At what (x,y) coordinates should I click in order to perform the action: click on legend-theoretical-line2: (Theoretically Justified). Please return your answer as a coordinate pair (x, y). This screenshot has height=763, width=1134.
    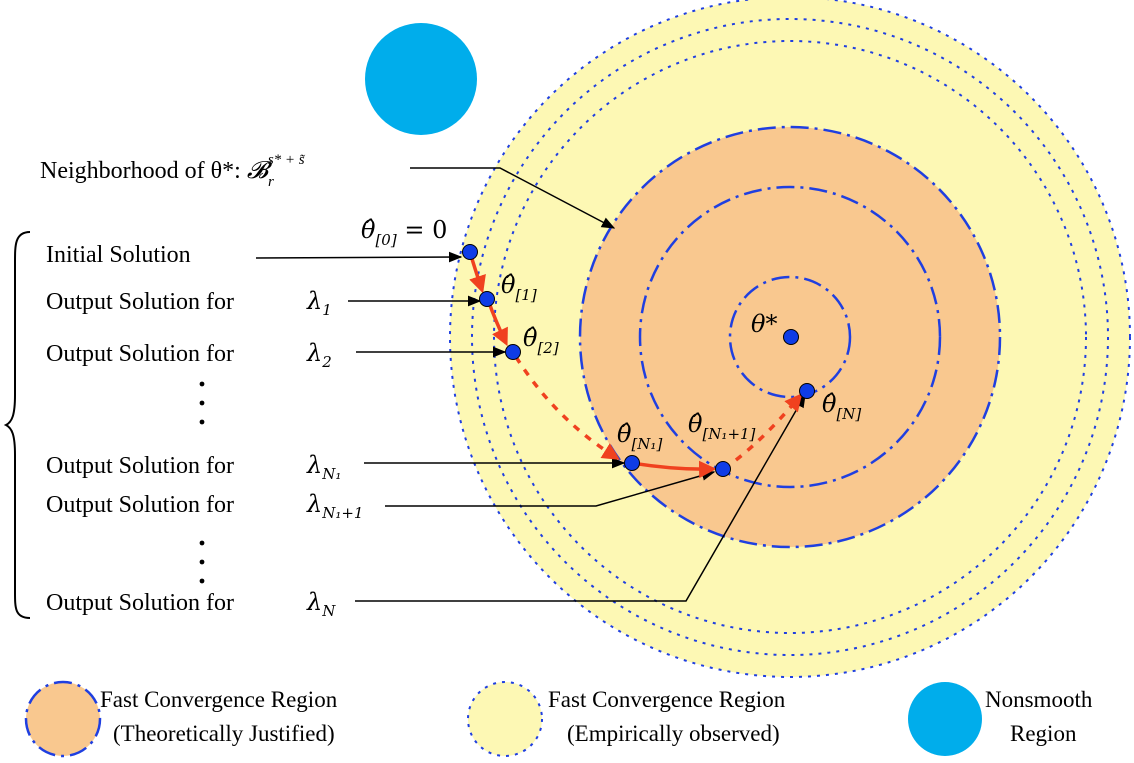
    Looking at the image, I should click on (224, 733).